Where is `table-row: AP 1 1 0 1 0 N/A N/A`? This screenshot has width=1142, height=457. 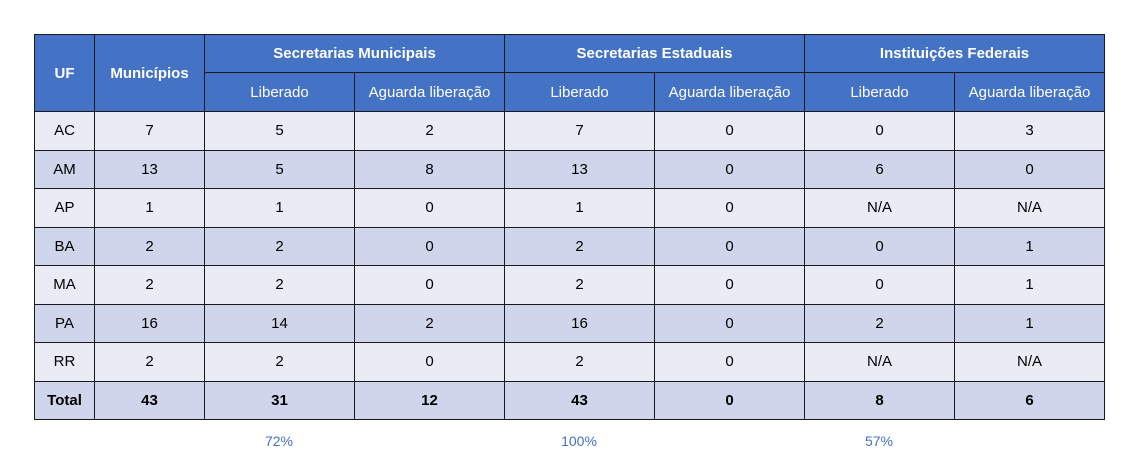 table-row: AP 1 1 0 1 0 N/A N/A is located at coordinates (570, 208).